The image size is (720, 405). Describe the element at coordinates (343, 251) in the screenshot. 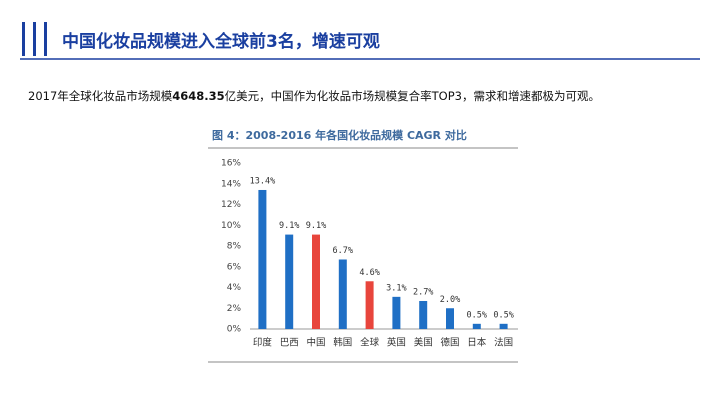

I see `value-label: 6.7%` at that location.